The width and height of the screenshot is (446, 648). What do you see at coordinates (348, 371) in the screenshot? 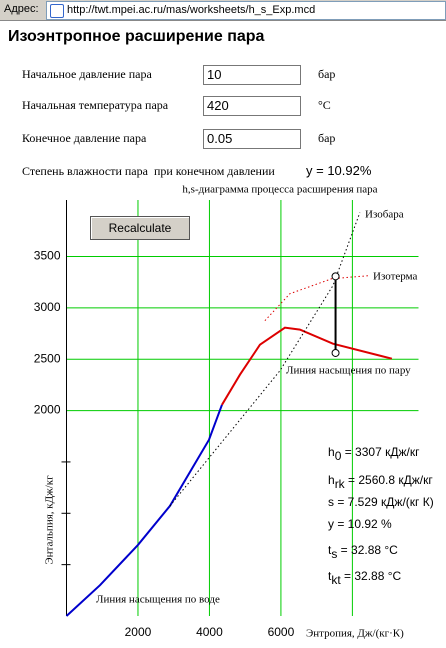
I see `curve-label: Линия насыщения по пару` at bounding box center [348, 371].